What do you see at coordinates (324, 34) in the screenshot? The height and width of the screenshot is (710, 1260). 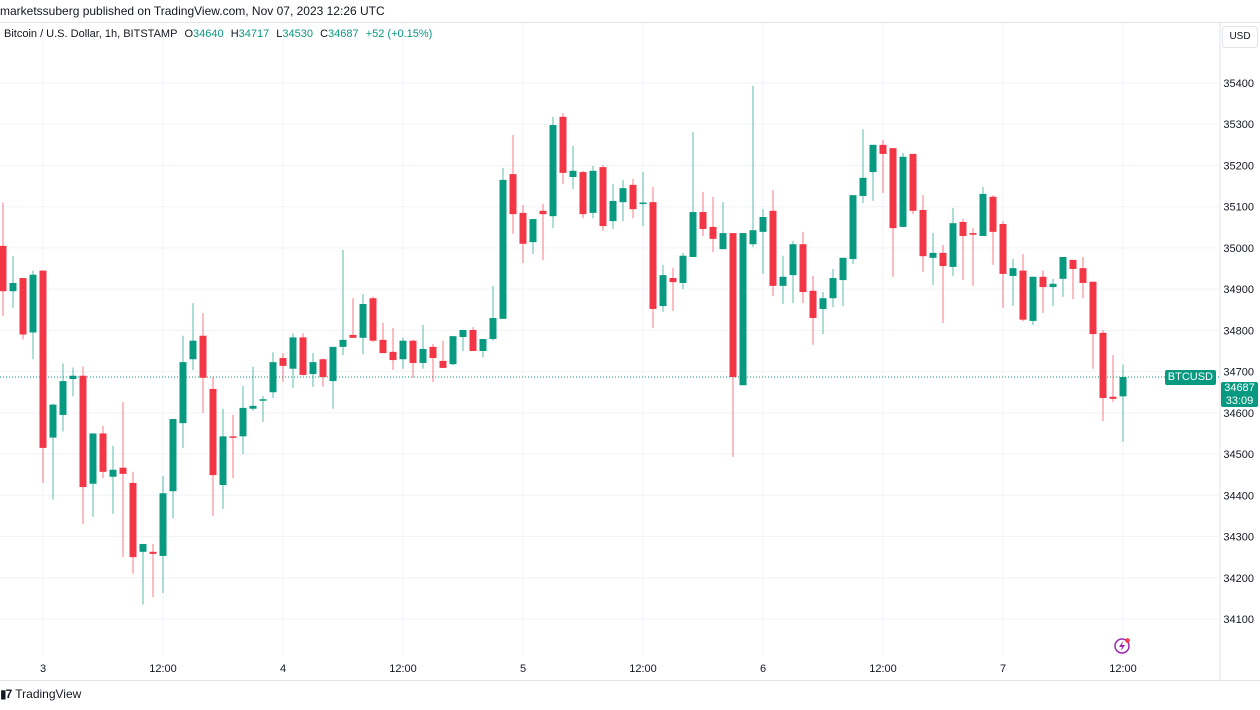 I see `close-label: C` at bounding box center [324, 34].